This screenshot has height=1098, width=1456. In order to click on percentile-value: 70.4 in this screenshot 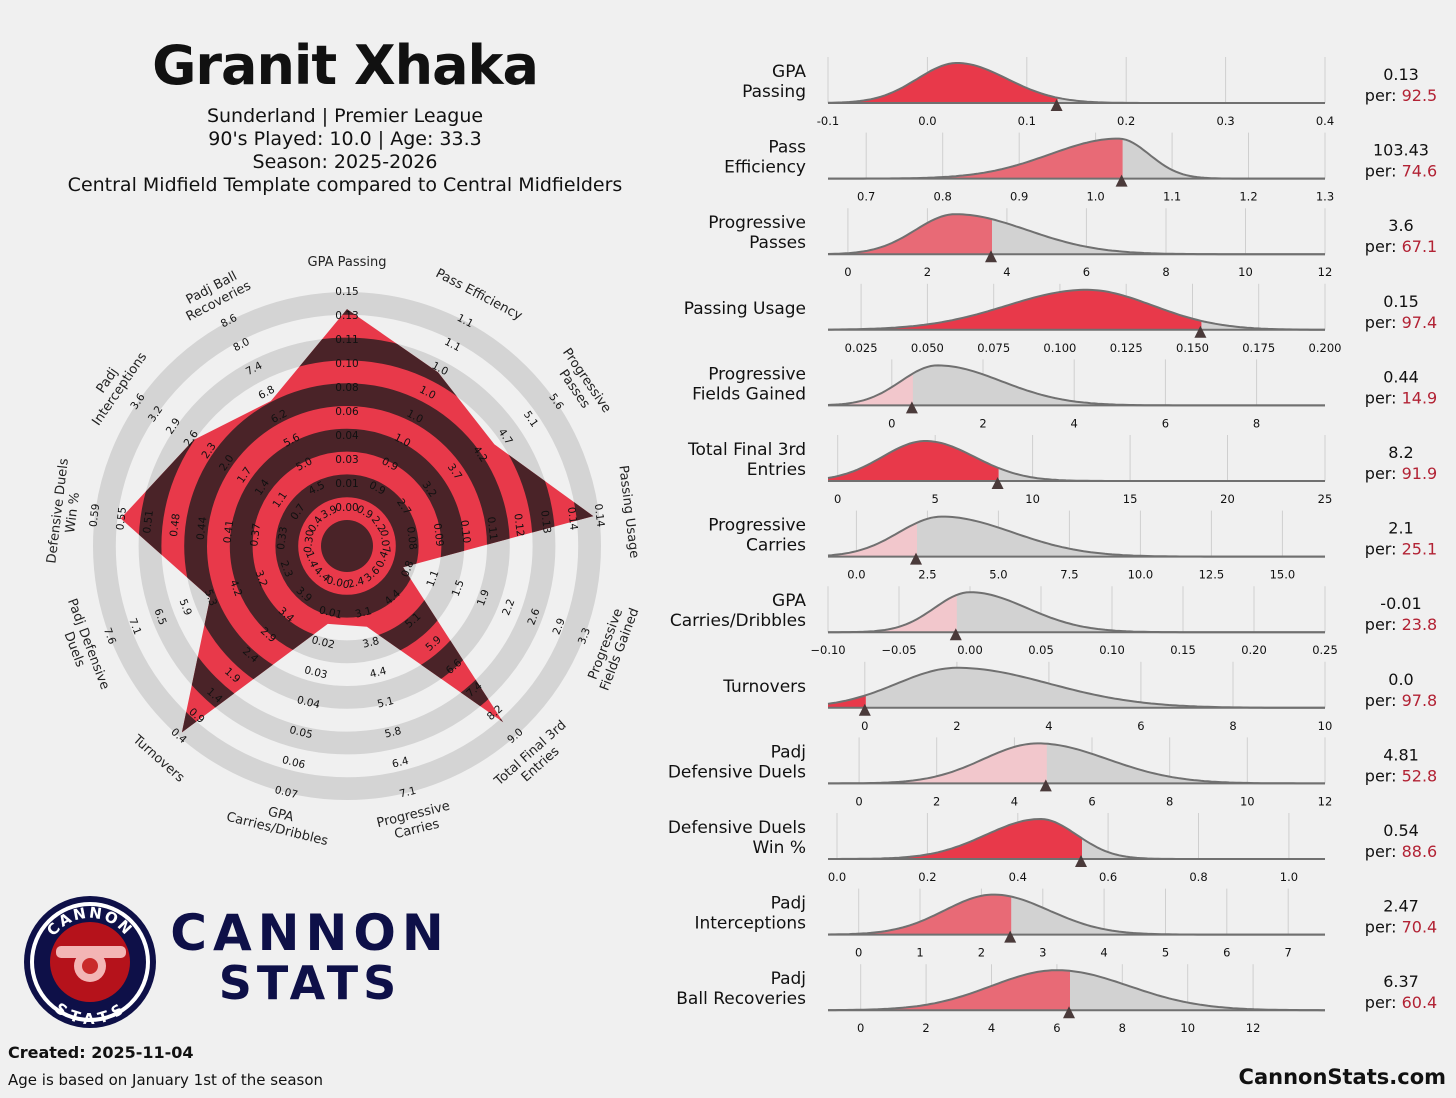, I will do `click(1420, 927)`.